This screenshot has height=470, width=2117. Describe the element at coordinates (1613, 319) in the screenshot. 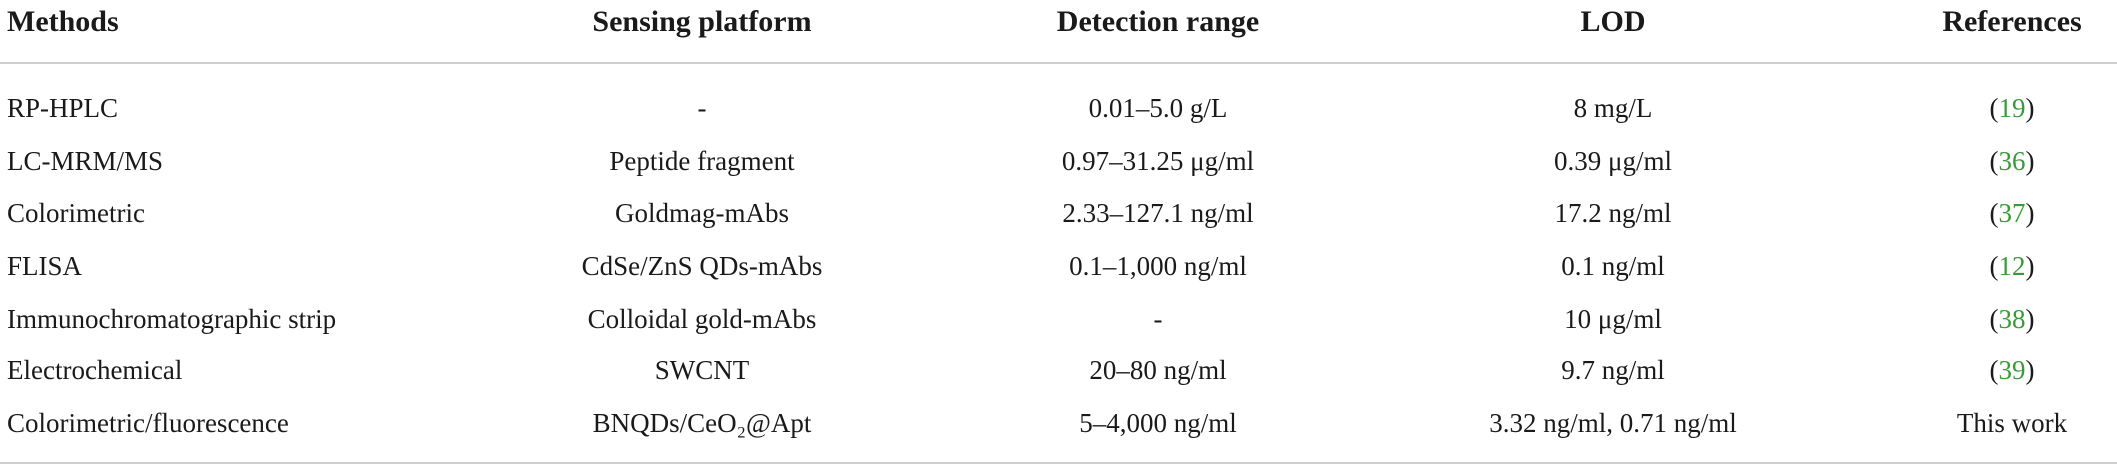

I see `lod: 10 μg/ml` at that location.